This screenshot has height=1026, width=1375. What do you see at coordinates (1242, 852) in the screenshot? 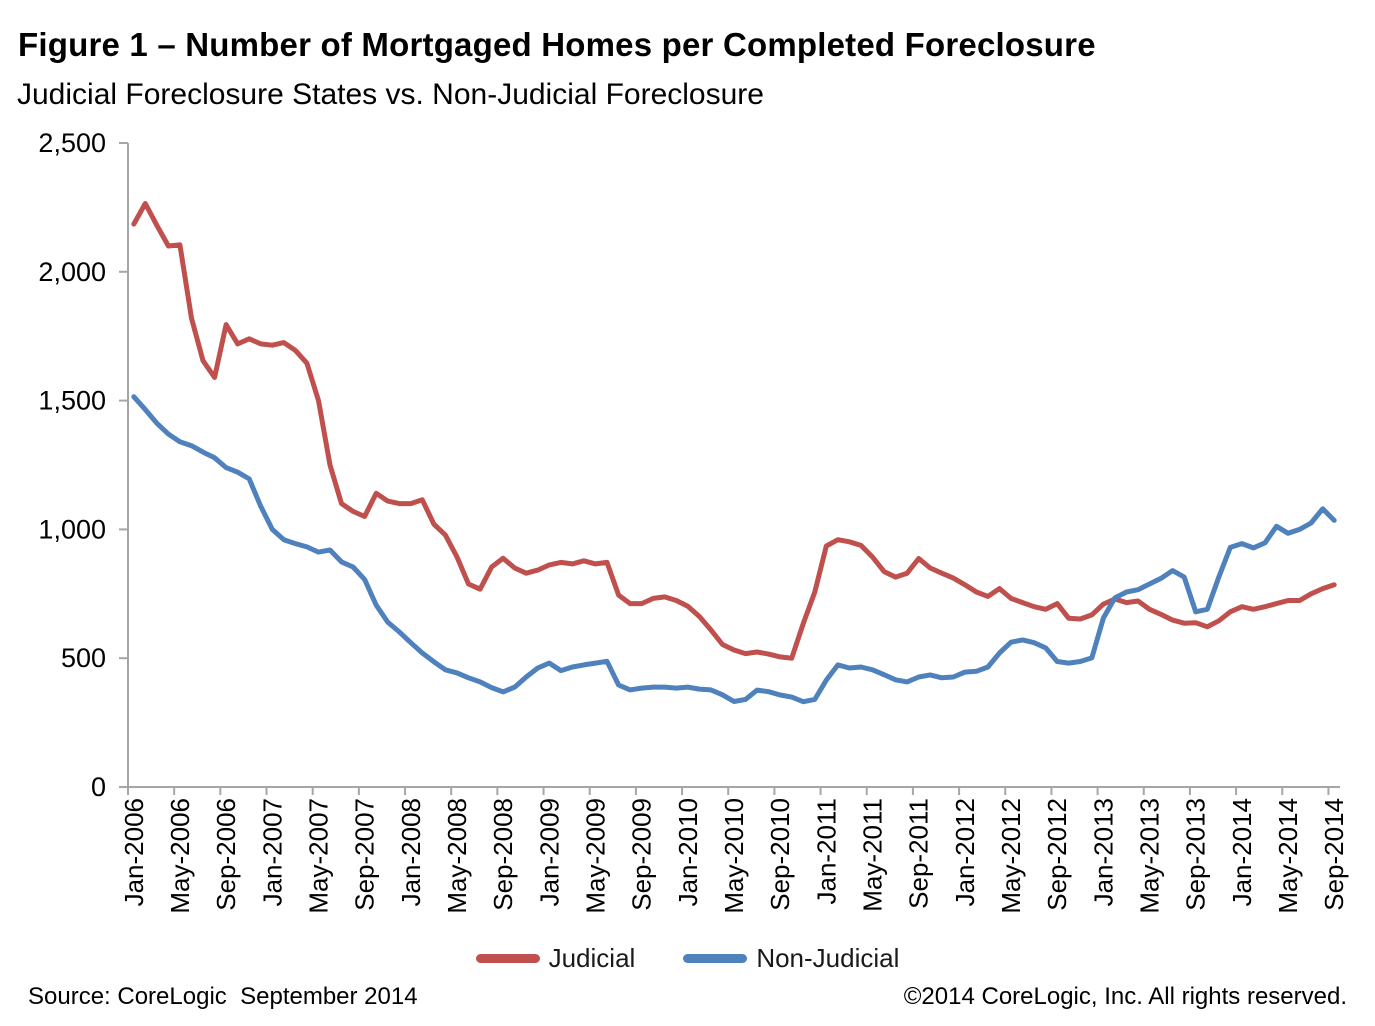
I see `x-tick-label: Jan-2014` at bounding box center [1242, 852].